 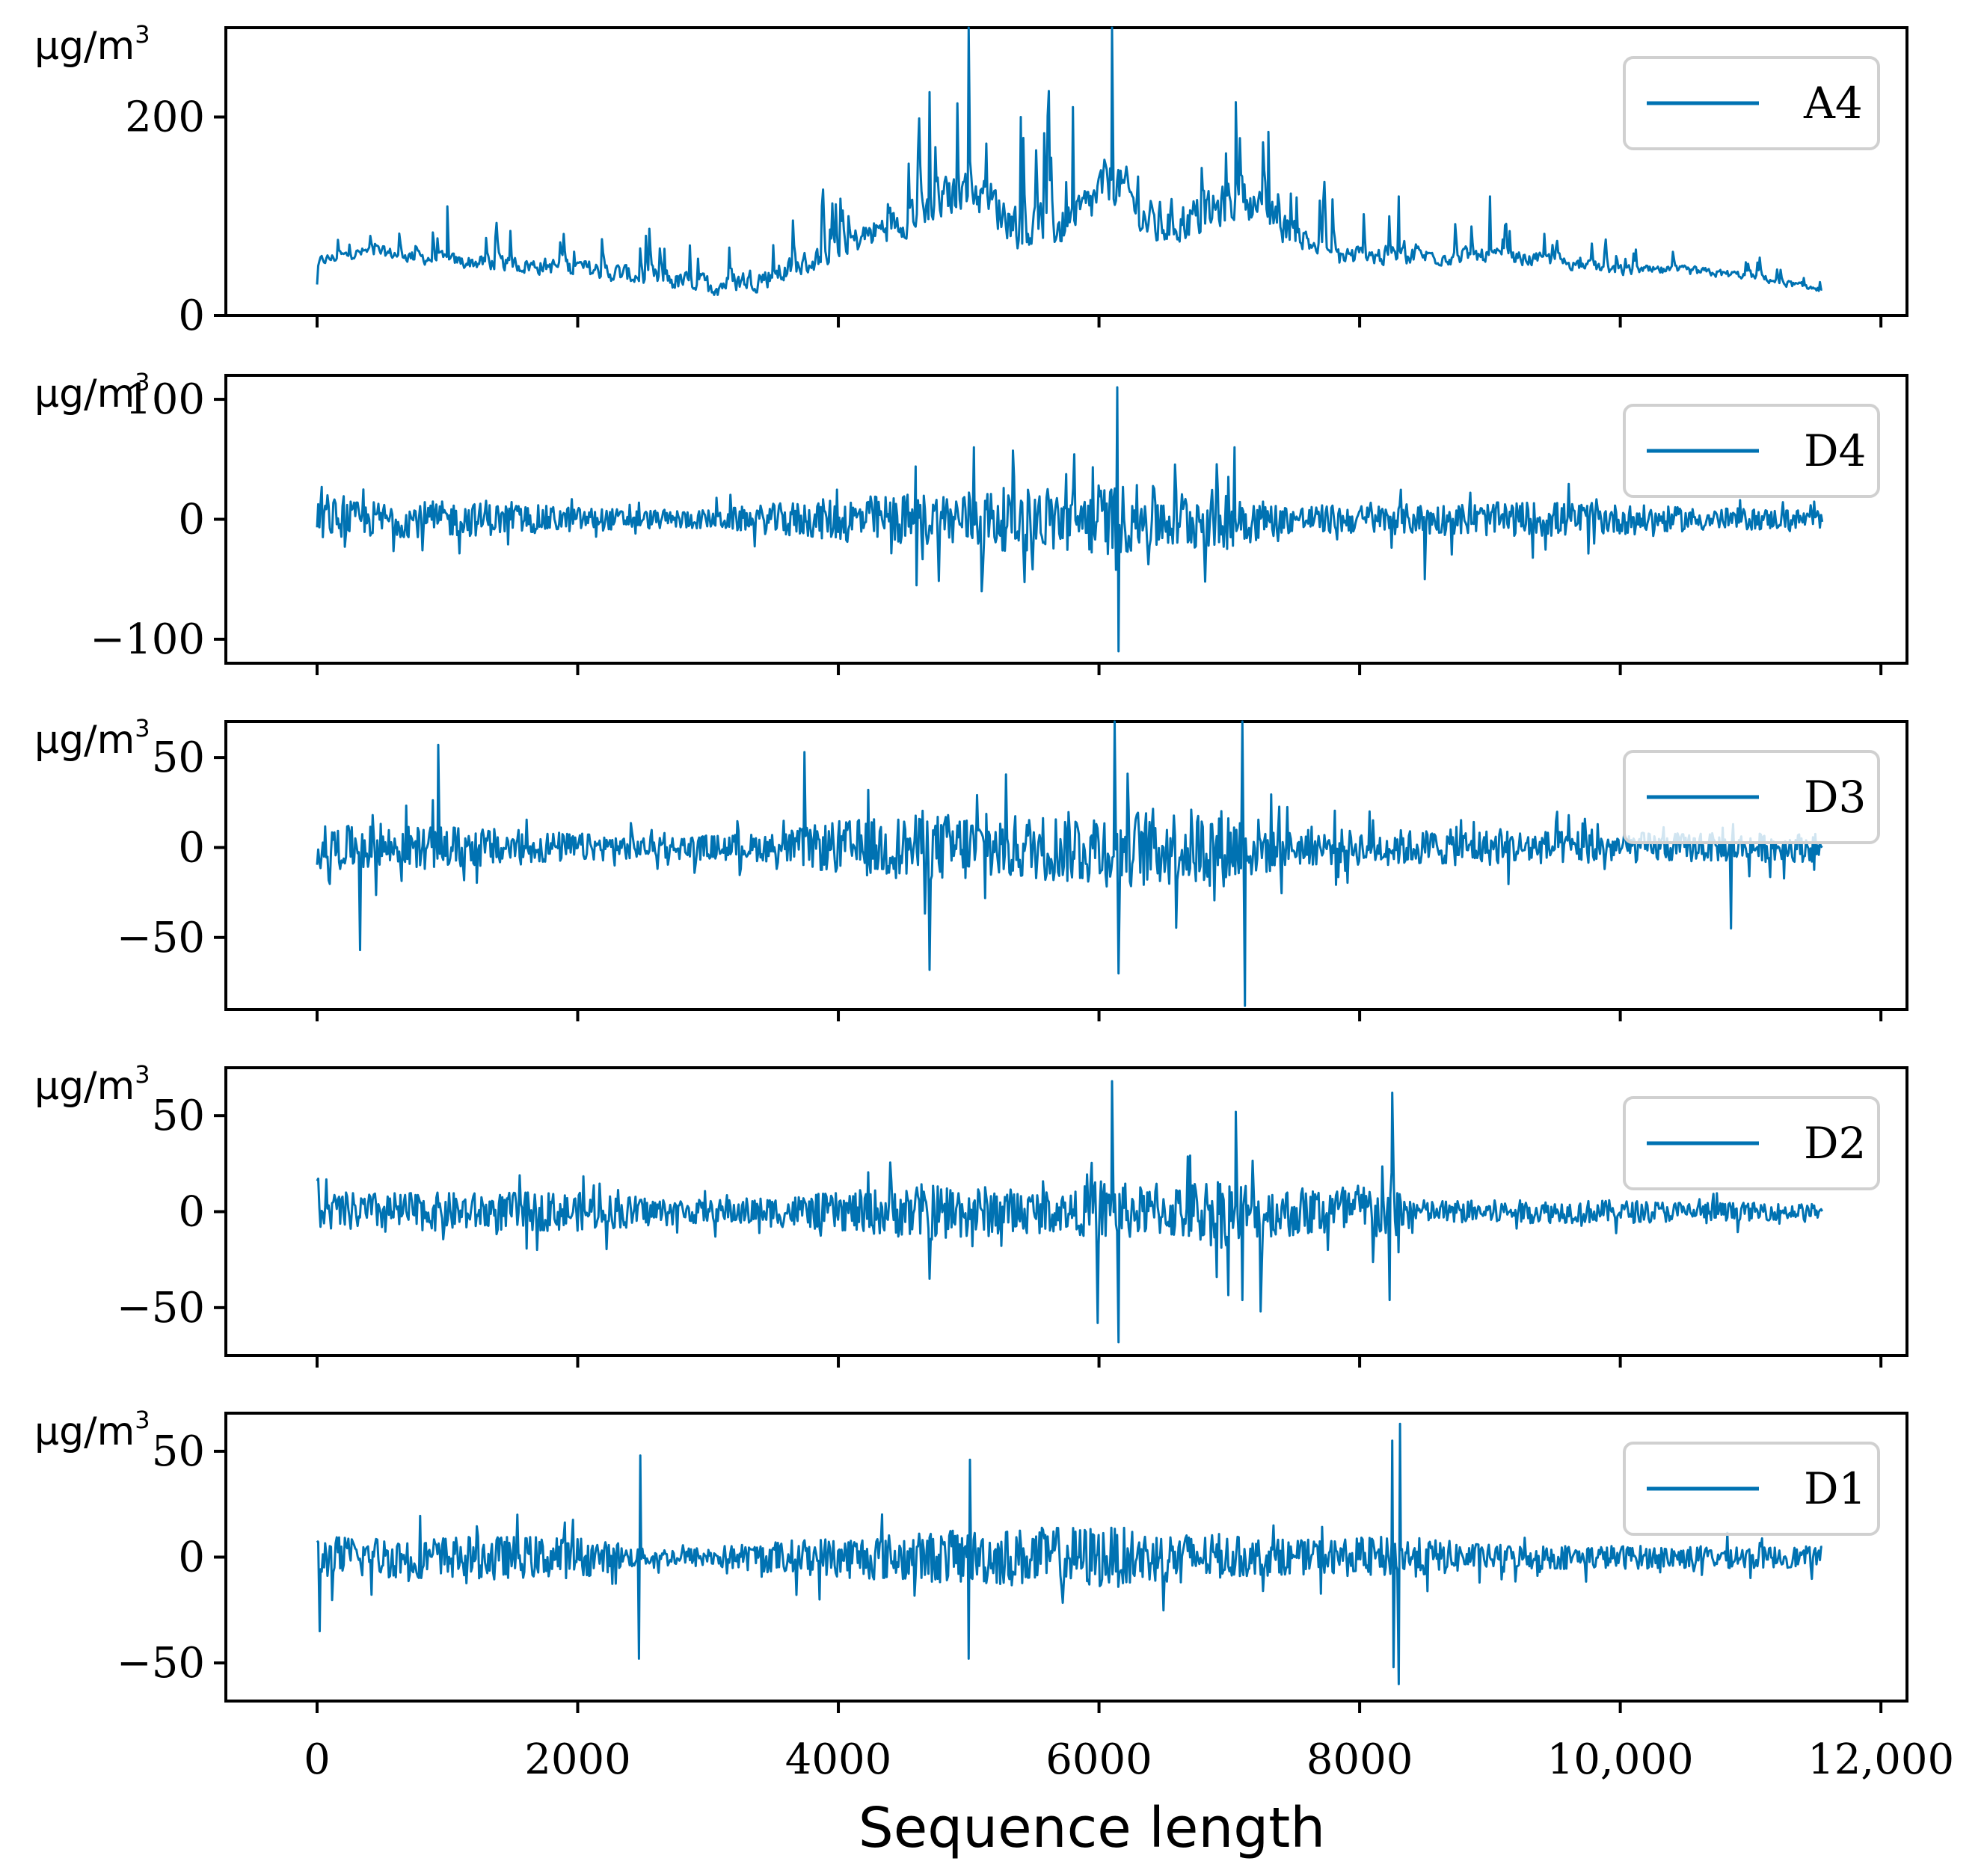 I want to click on series-line-d4, so click(x=1070, y=519).